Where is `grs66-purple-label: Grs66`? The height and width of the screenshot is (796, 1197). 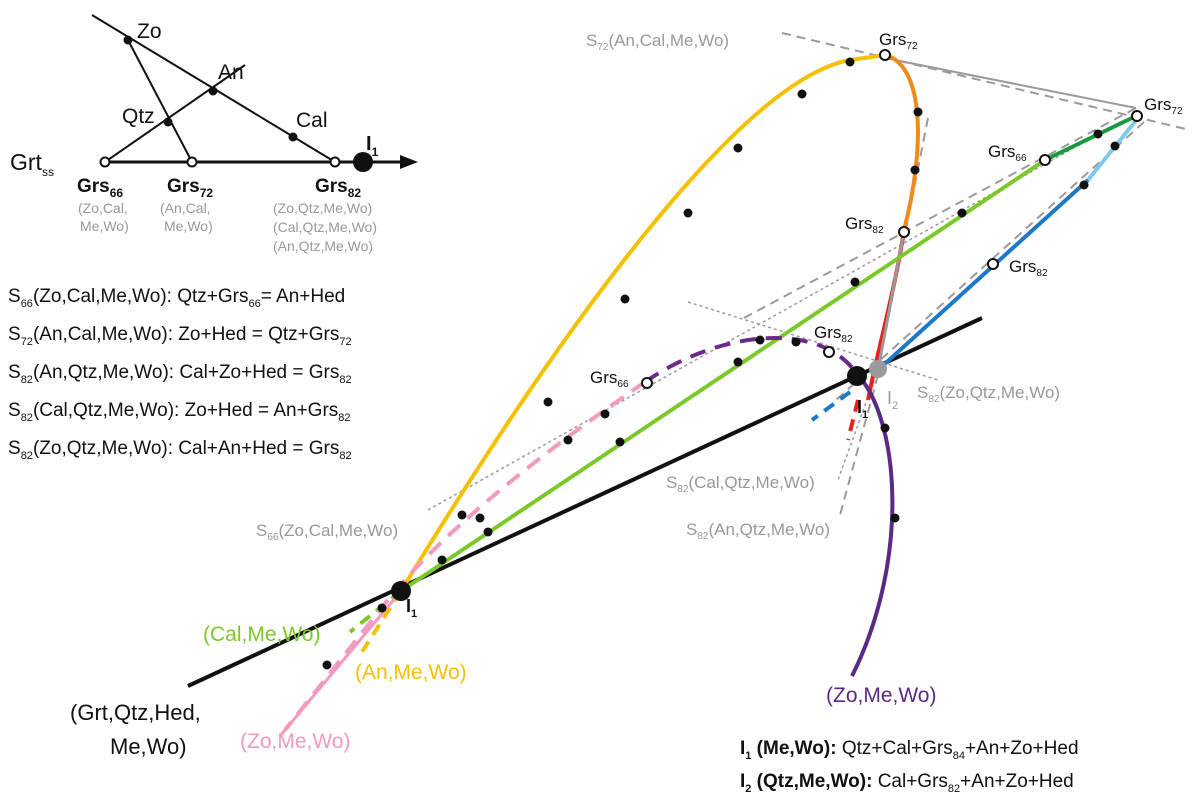
grs66-purple-label: Grs66 is located at coordinates (609, 379).